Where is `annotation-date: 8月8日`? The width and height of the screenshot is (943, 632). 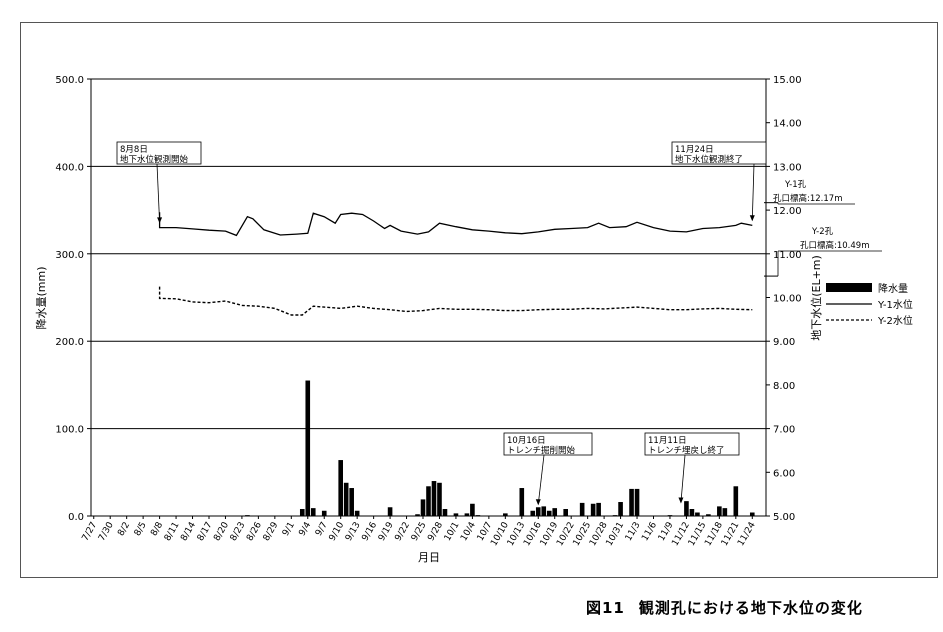 annotation-date: 8月8日 is located at coordinates (134, 150).